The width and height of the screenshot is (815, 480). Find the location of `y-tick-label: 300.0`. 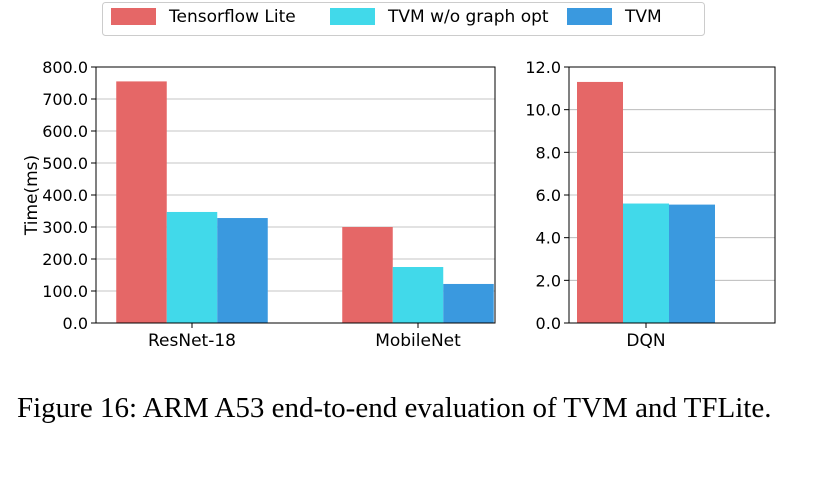

y-tick-label: 300.0 is located at coordinates (65, 227).